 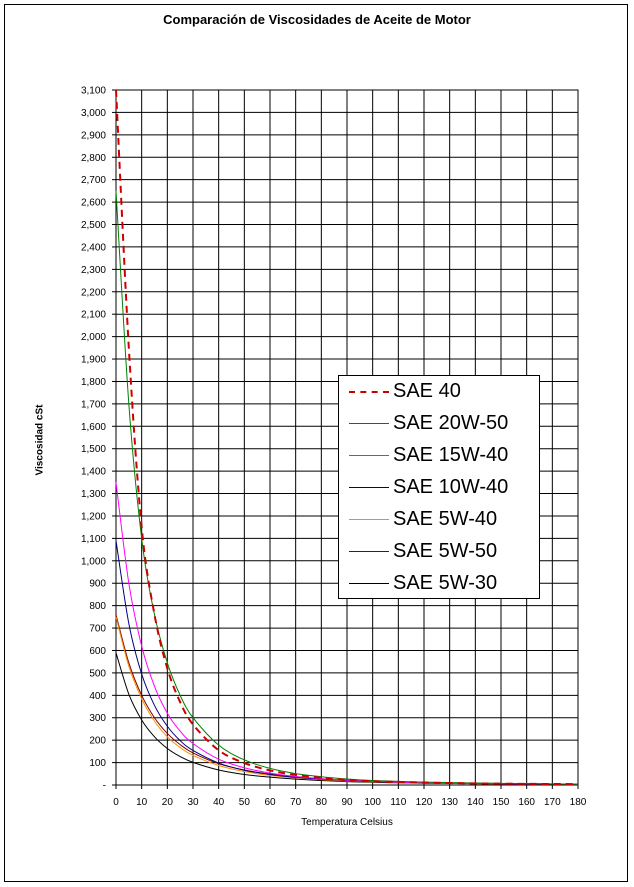 I want to click on y-tick-label: 2,800, so click(x=93, y=158).